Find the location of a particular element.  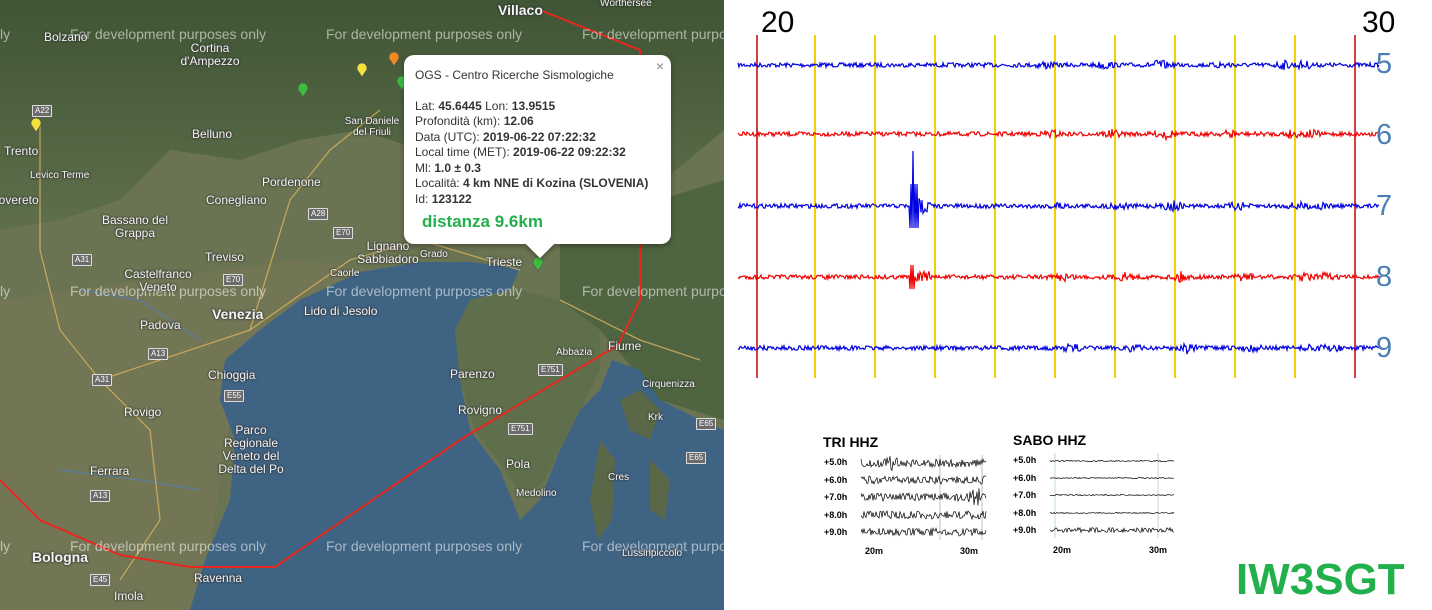

place-label: Wörthersee is located at coordinates (626, 4).